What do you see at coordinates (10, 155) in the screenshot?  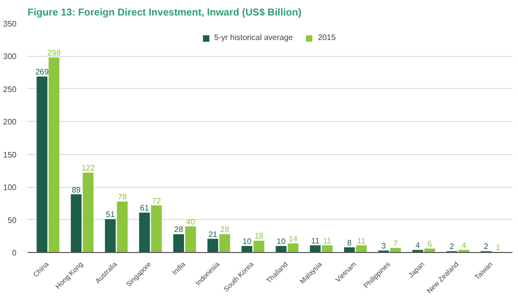 I see `y-tick-label: 150` at bounding box center [10, 155].